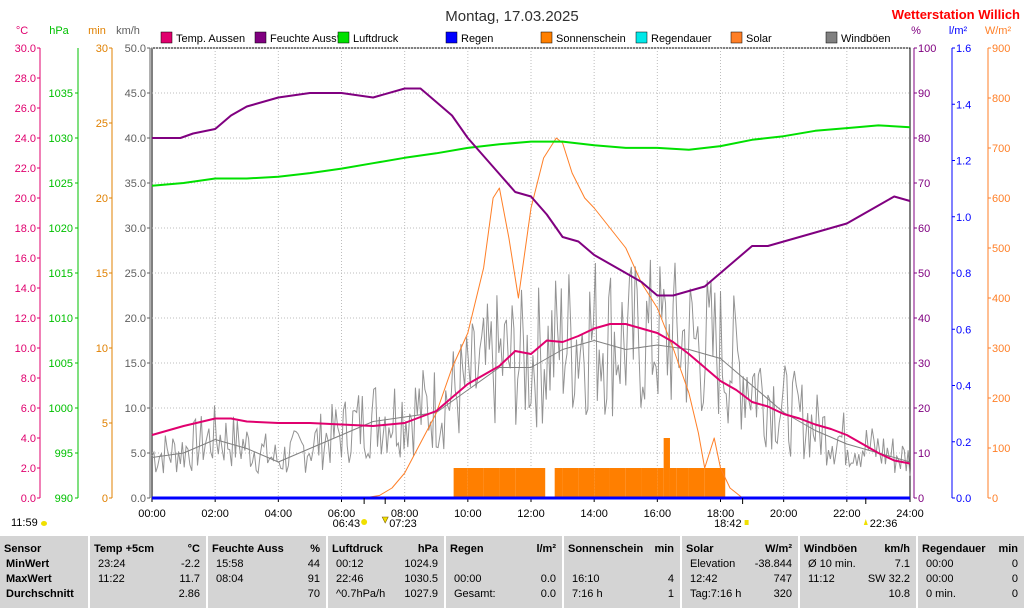  Describe the element at coordinates (23, 549) in the screenshot. I see `table-header: Sensor` at that location.